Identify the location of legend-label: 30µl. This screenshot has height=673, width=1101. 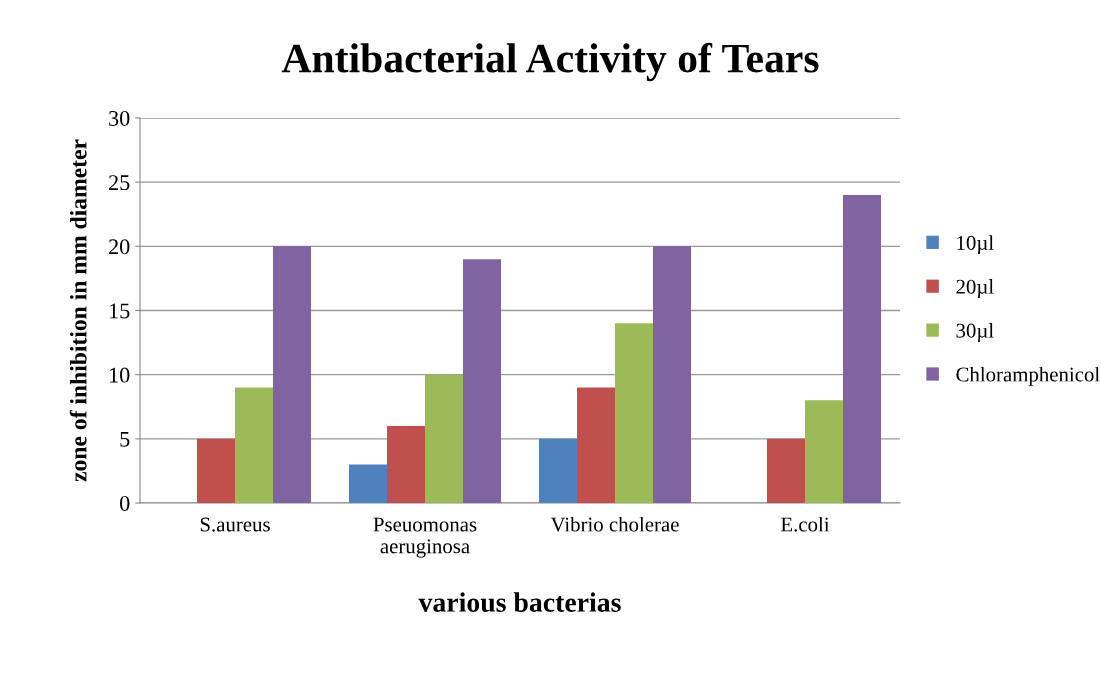
(975, 332).